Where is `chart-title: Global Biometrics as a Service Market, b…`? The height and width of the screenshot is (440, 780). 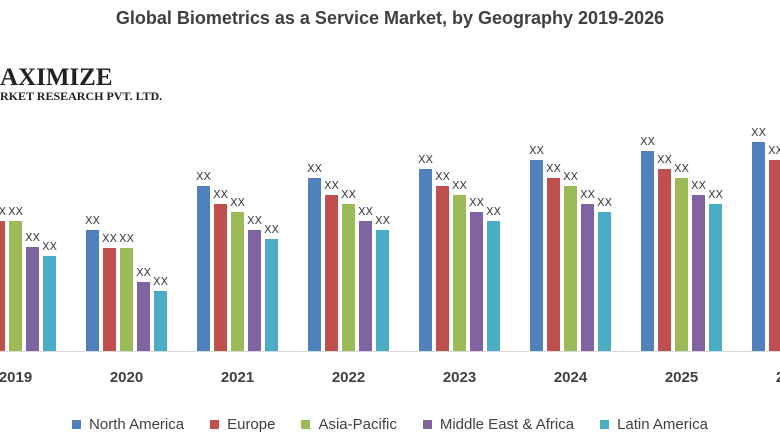 chart-title: Global Biometrics as a Service Market, b… is located at coordinates (390, 18).